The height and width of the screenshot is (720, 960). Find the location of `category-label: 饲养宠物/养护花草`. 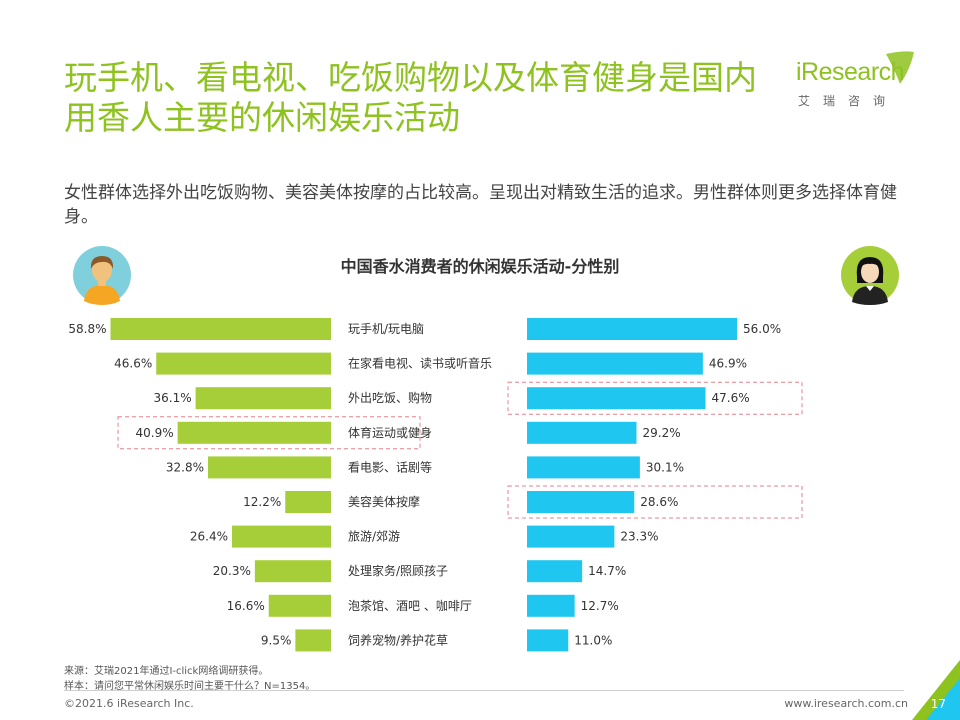

category-label: 饲养宠物/养护花草 is located at coordinates (398, 639).